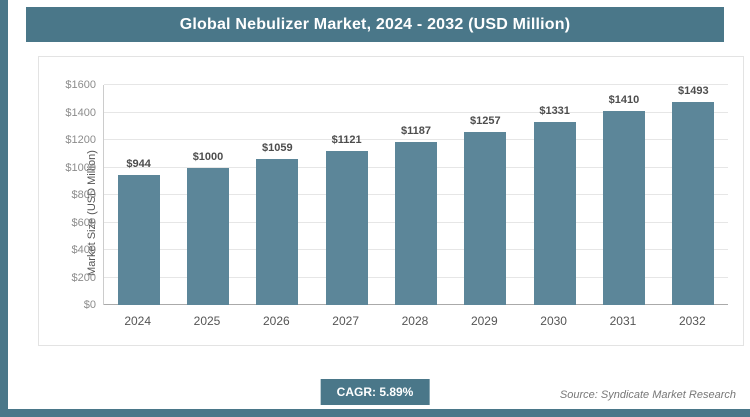  What do you see at coordinates (80, 112) in the screenshot?
I see `y-tick-label: $1400` at bounding box center [80, 112].